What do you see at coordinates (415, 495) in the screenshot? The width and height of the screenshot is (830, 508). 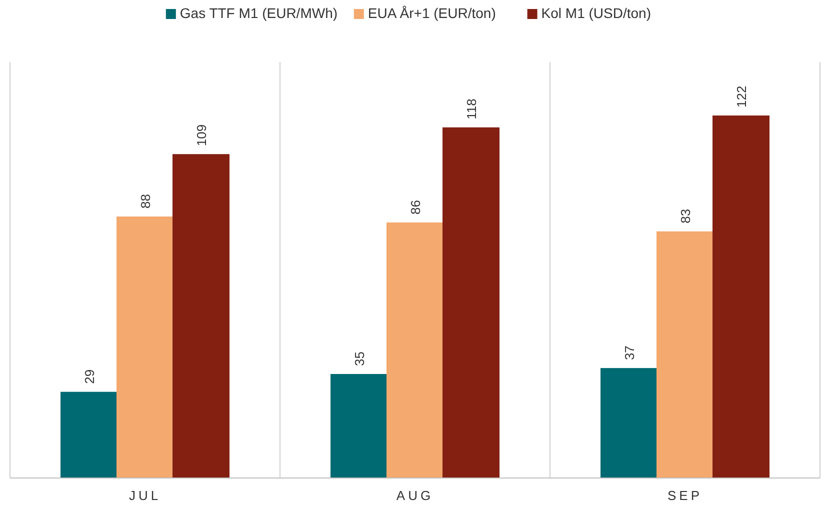 I see `x-tick-label: AUG` at bounding box center [415, 495].